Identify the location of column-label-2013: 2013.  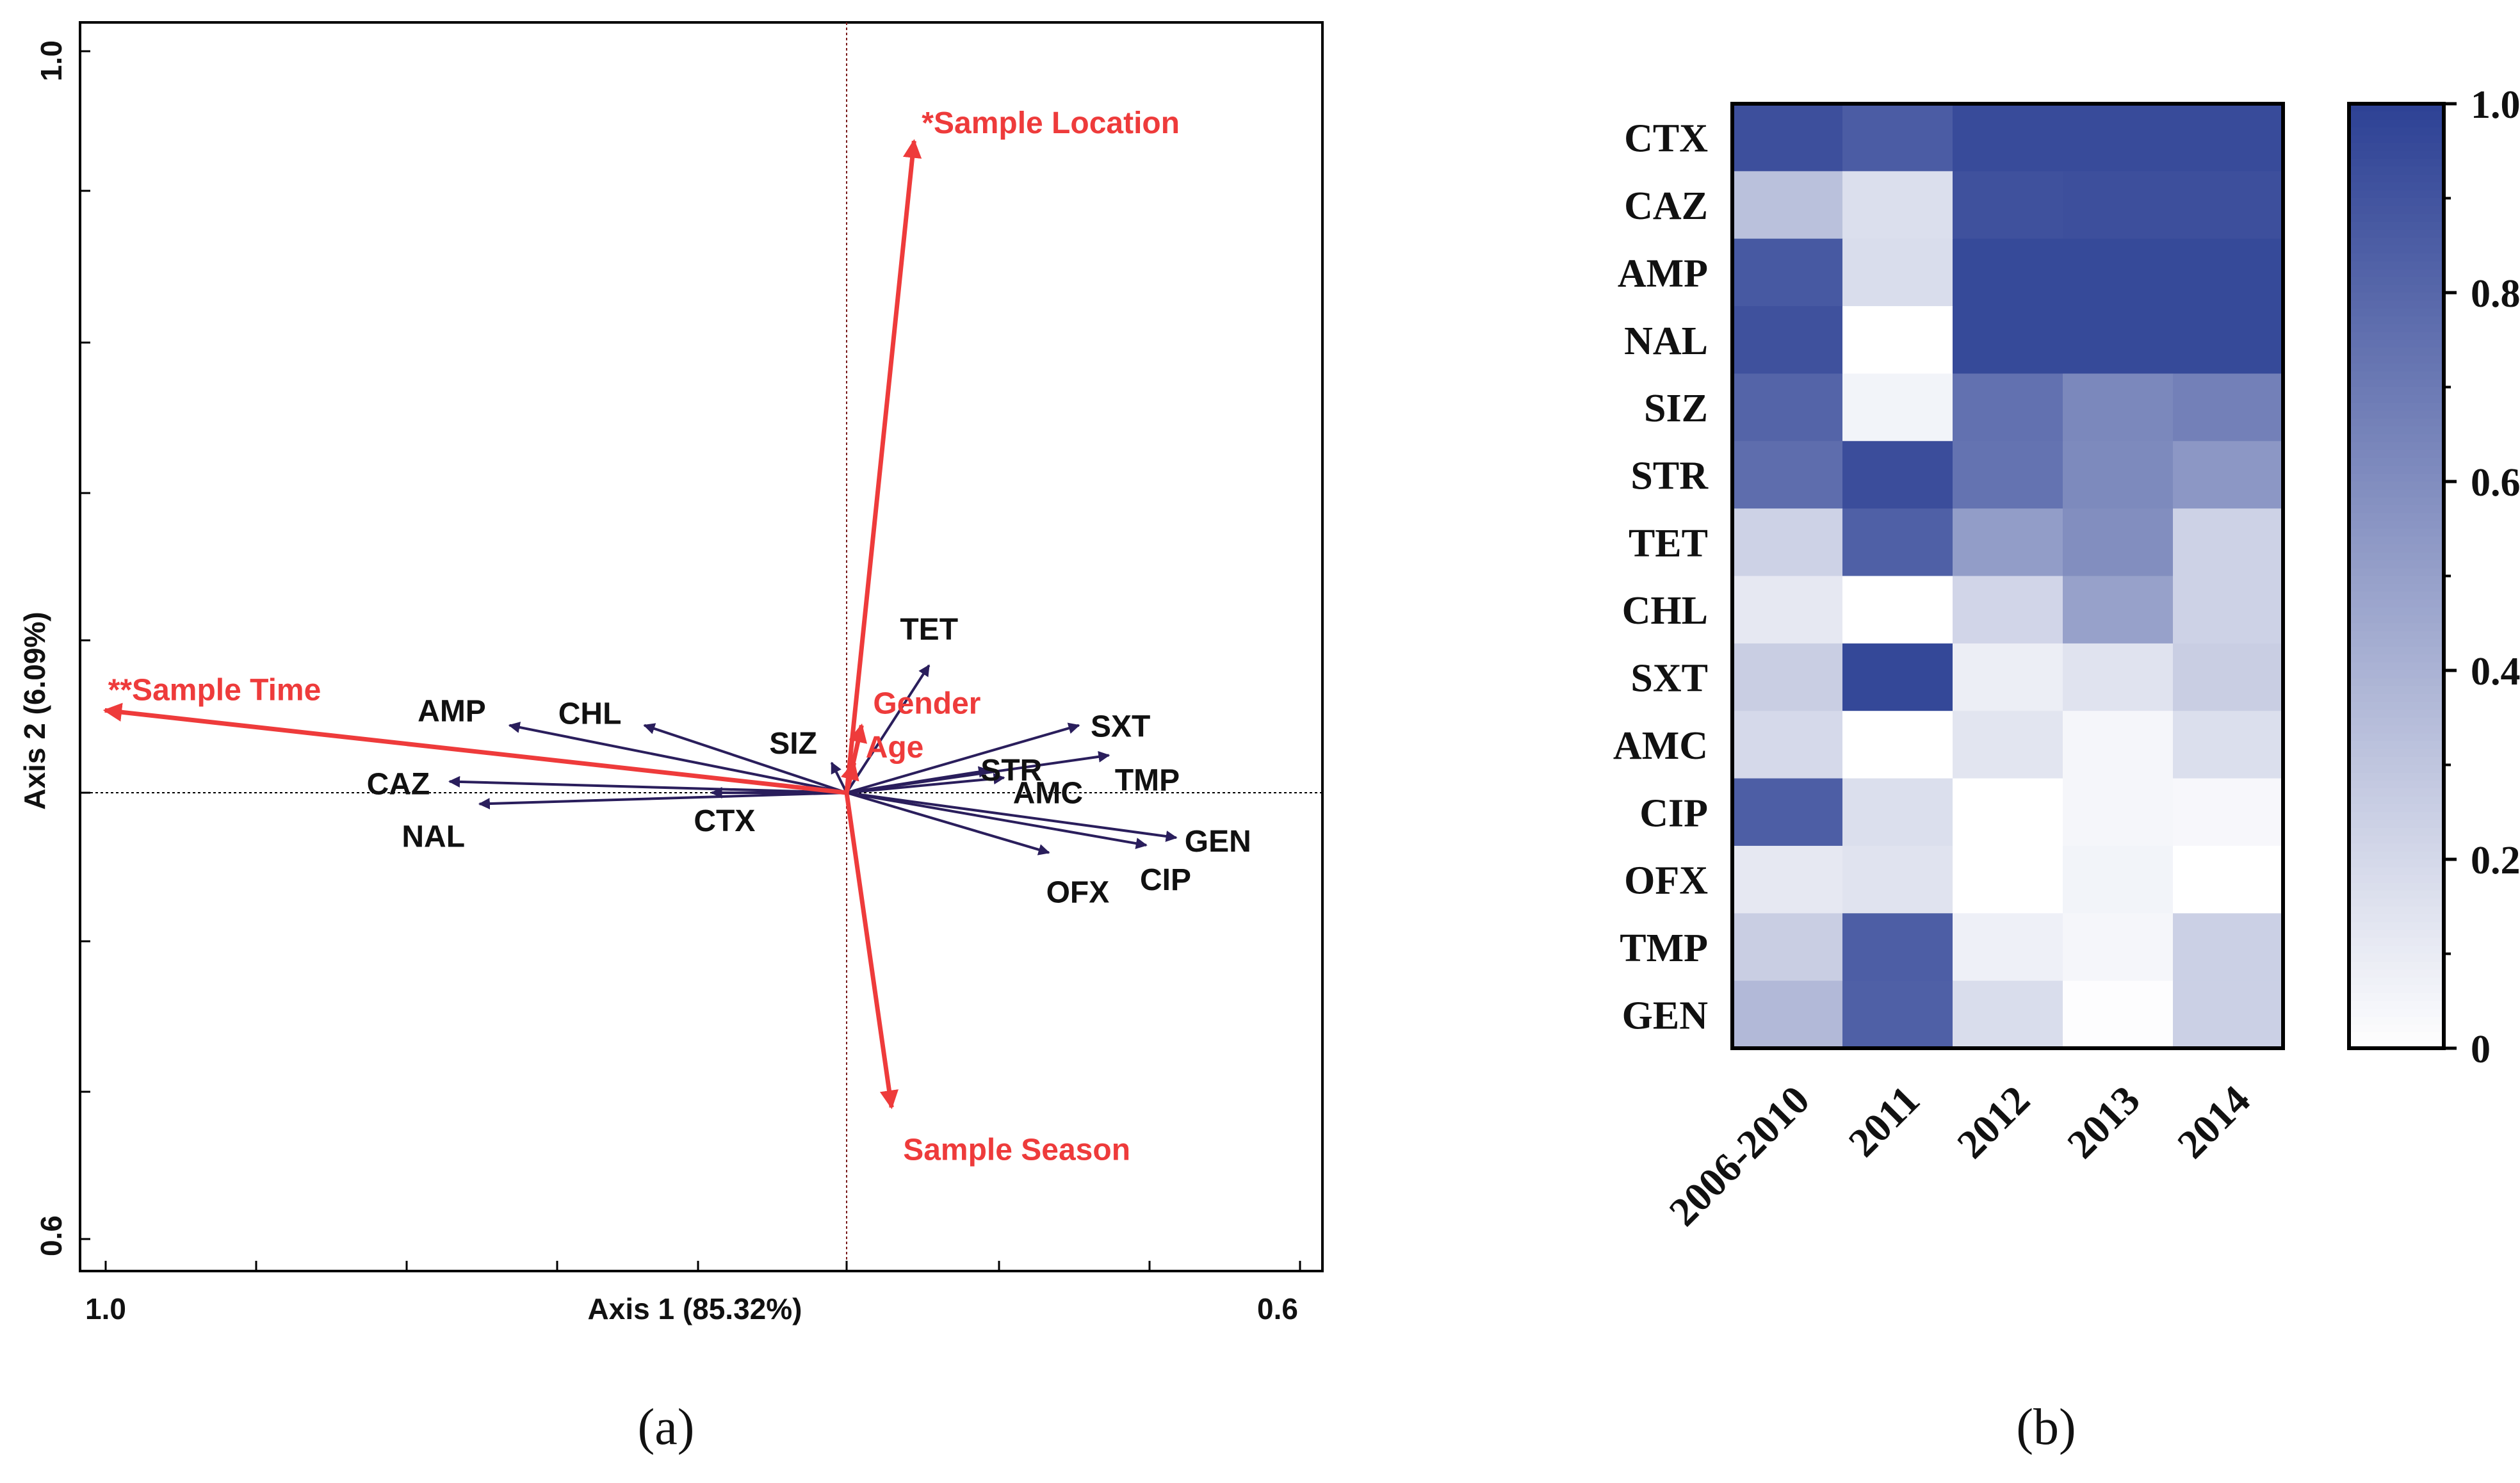
(2103, 1122).